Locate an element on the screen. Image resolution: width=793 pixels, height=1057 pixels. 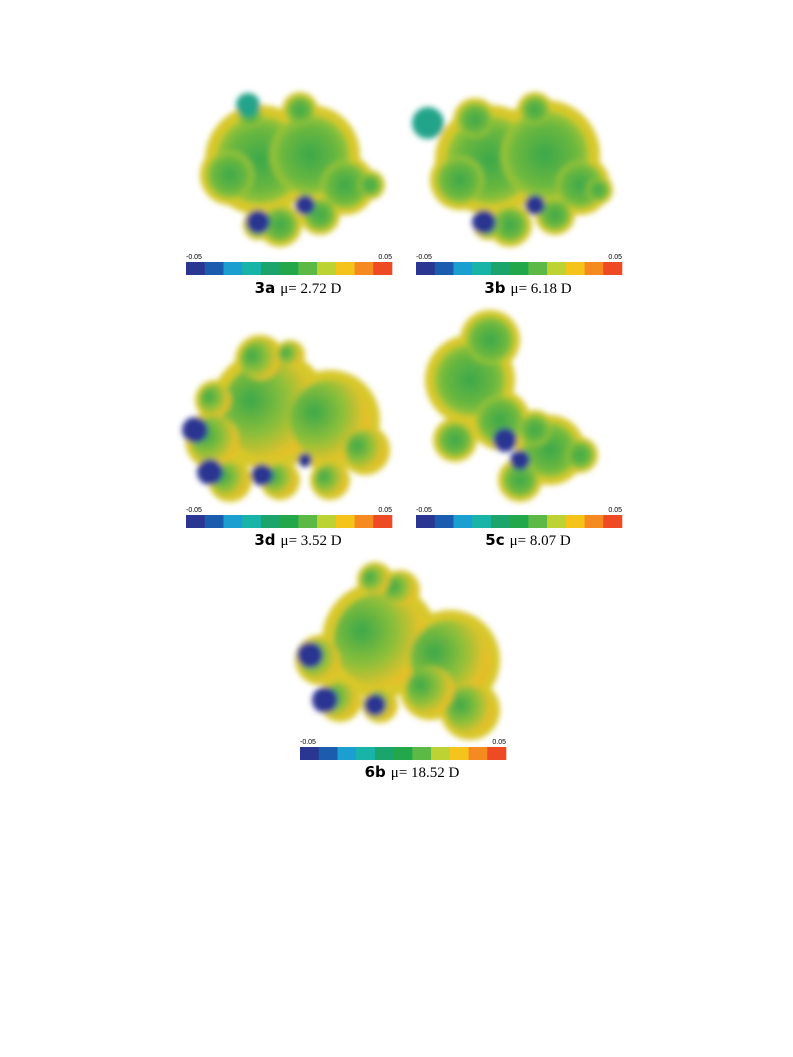
caption: 3a μ= 2.72 D is located at coordinates (298, 288).